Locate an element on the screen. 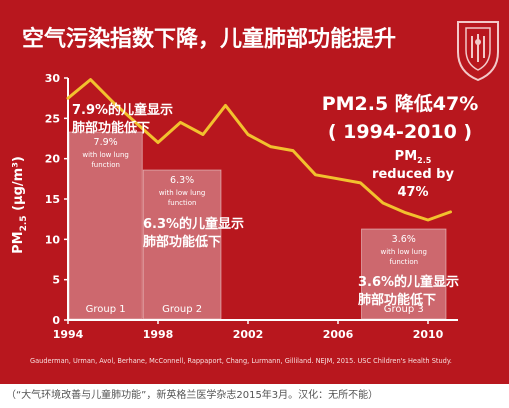 This screenshot has width=509, height=408. group-band-name: Group 3 is located at coordinates (404, 309).